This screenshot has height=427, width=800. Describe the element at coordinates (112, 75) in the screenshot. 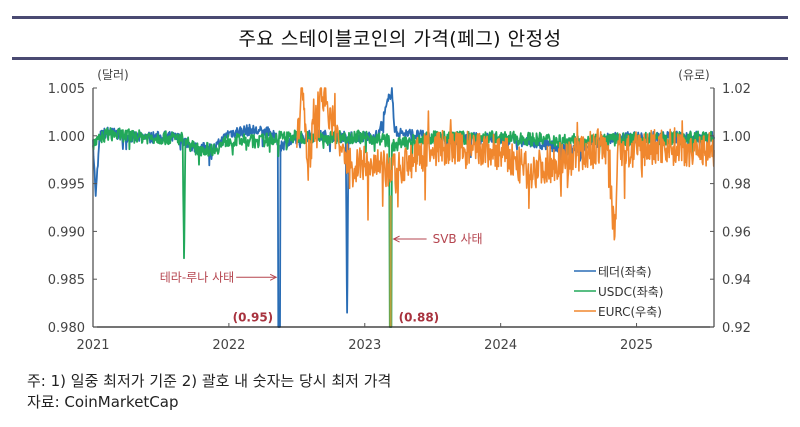

I see `left-unit-label: (달러)` at that location.